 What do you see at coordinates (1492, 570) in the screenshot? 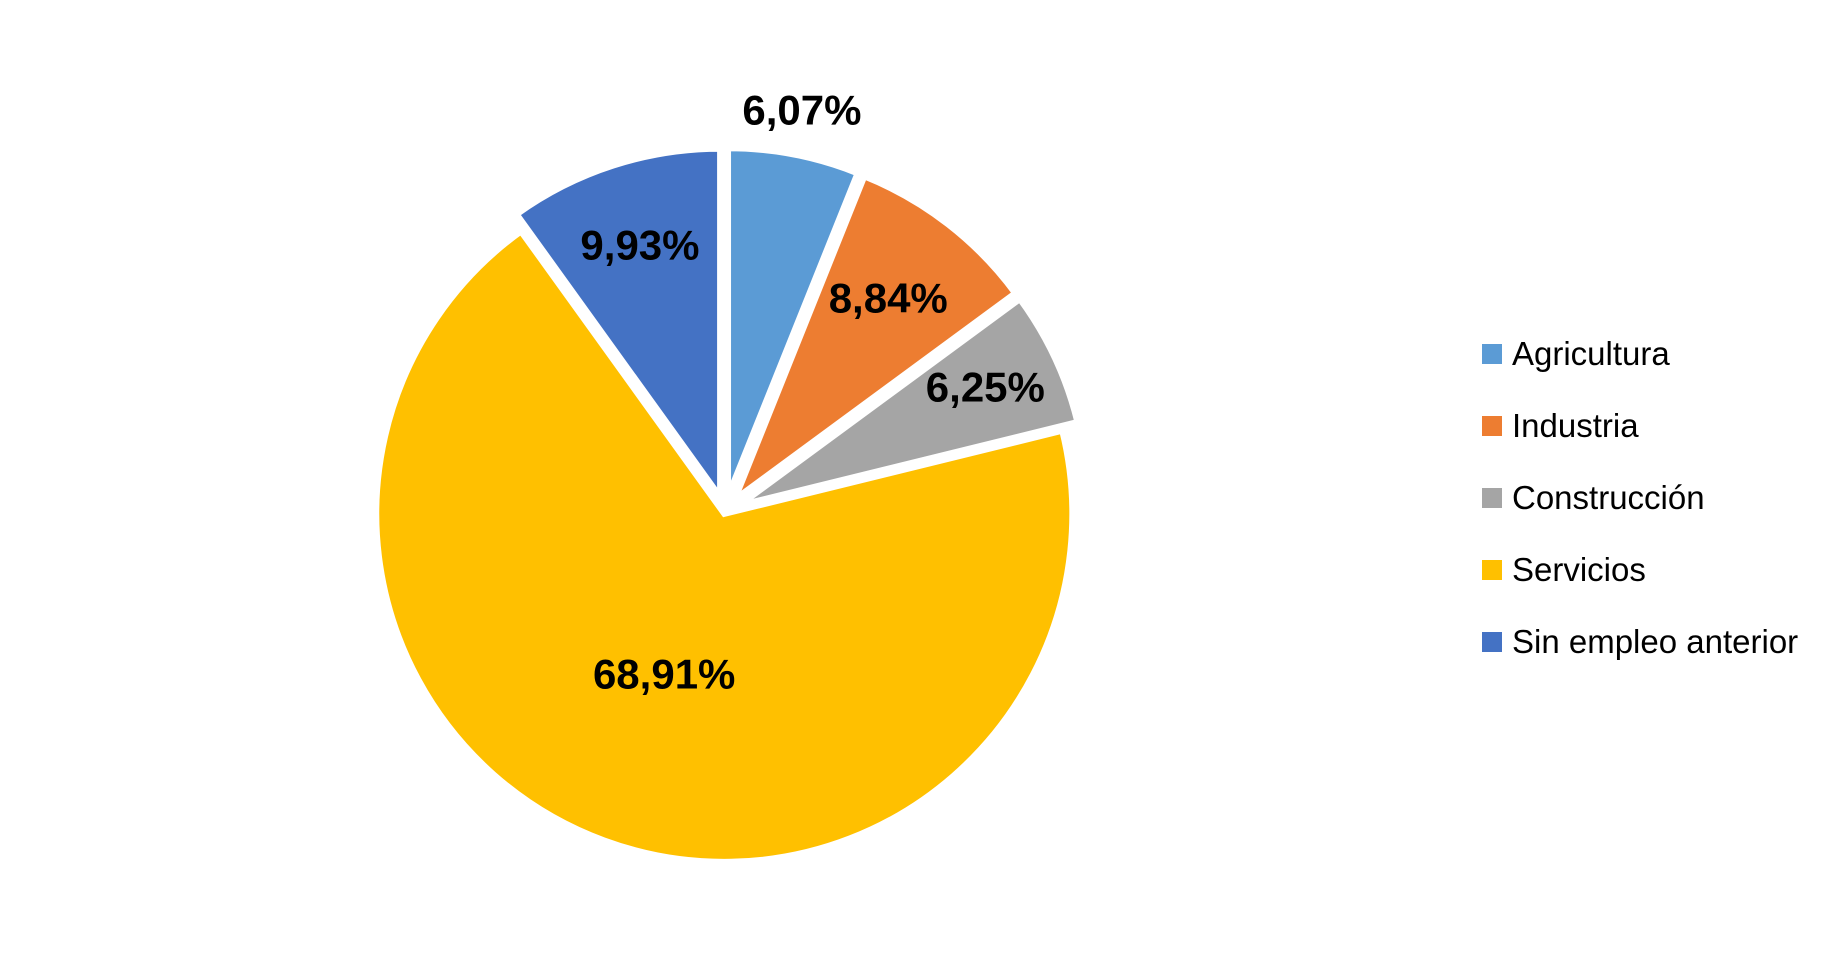
I see `legend-swatch-servicios` at bounding box center [1492, 570].